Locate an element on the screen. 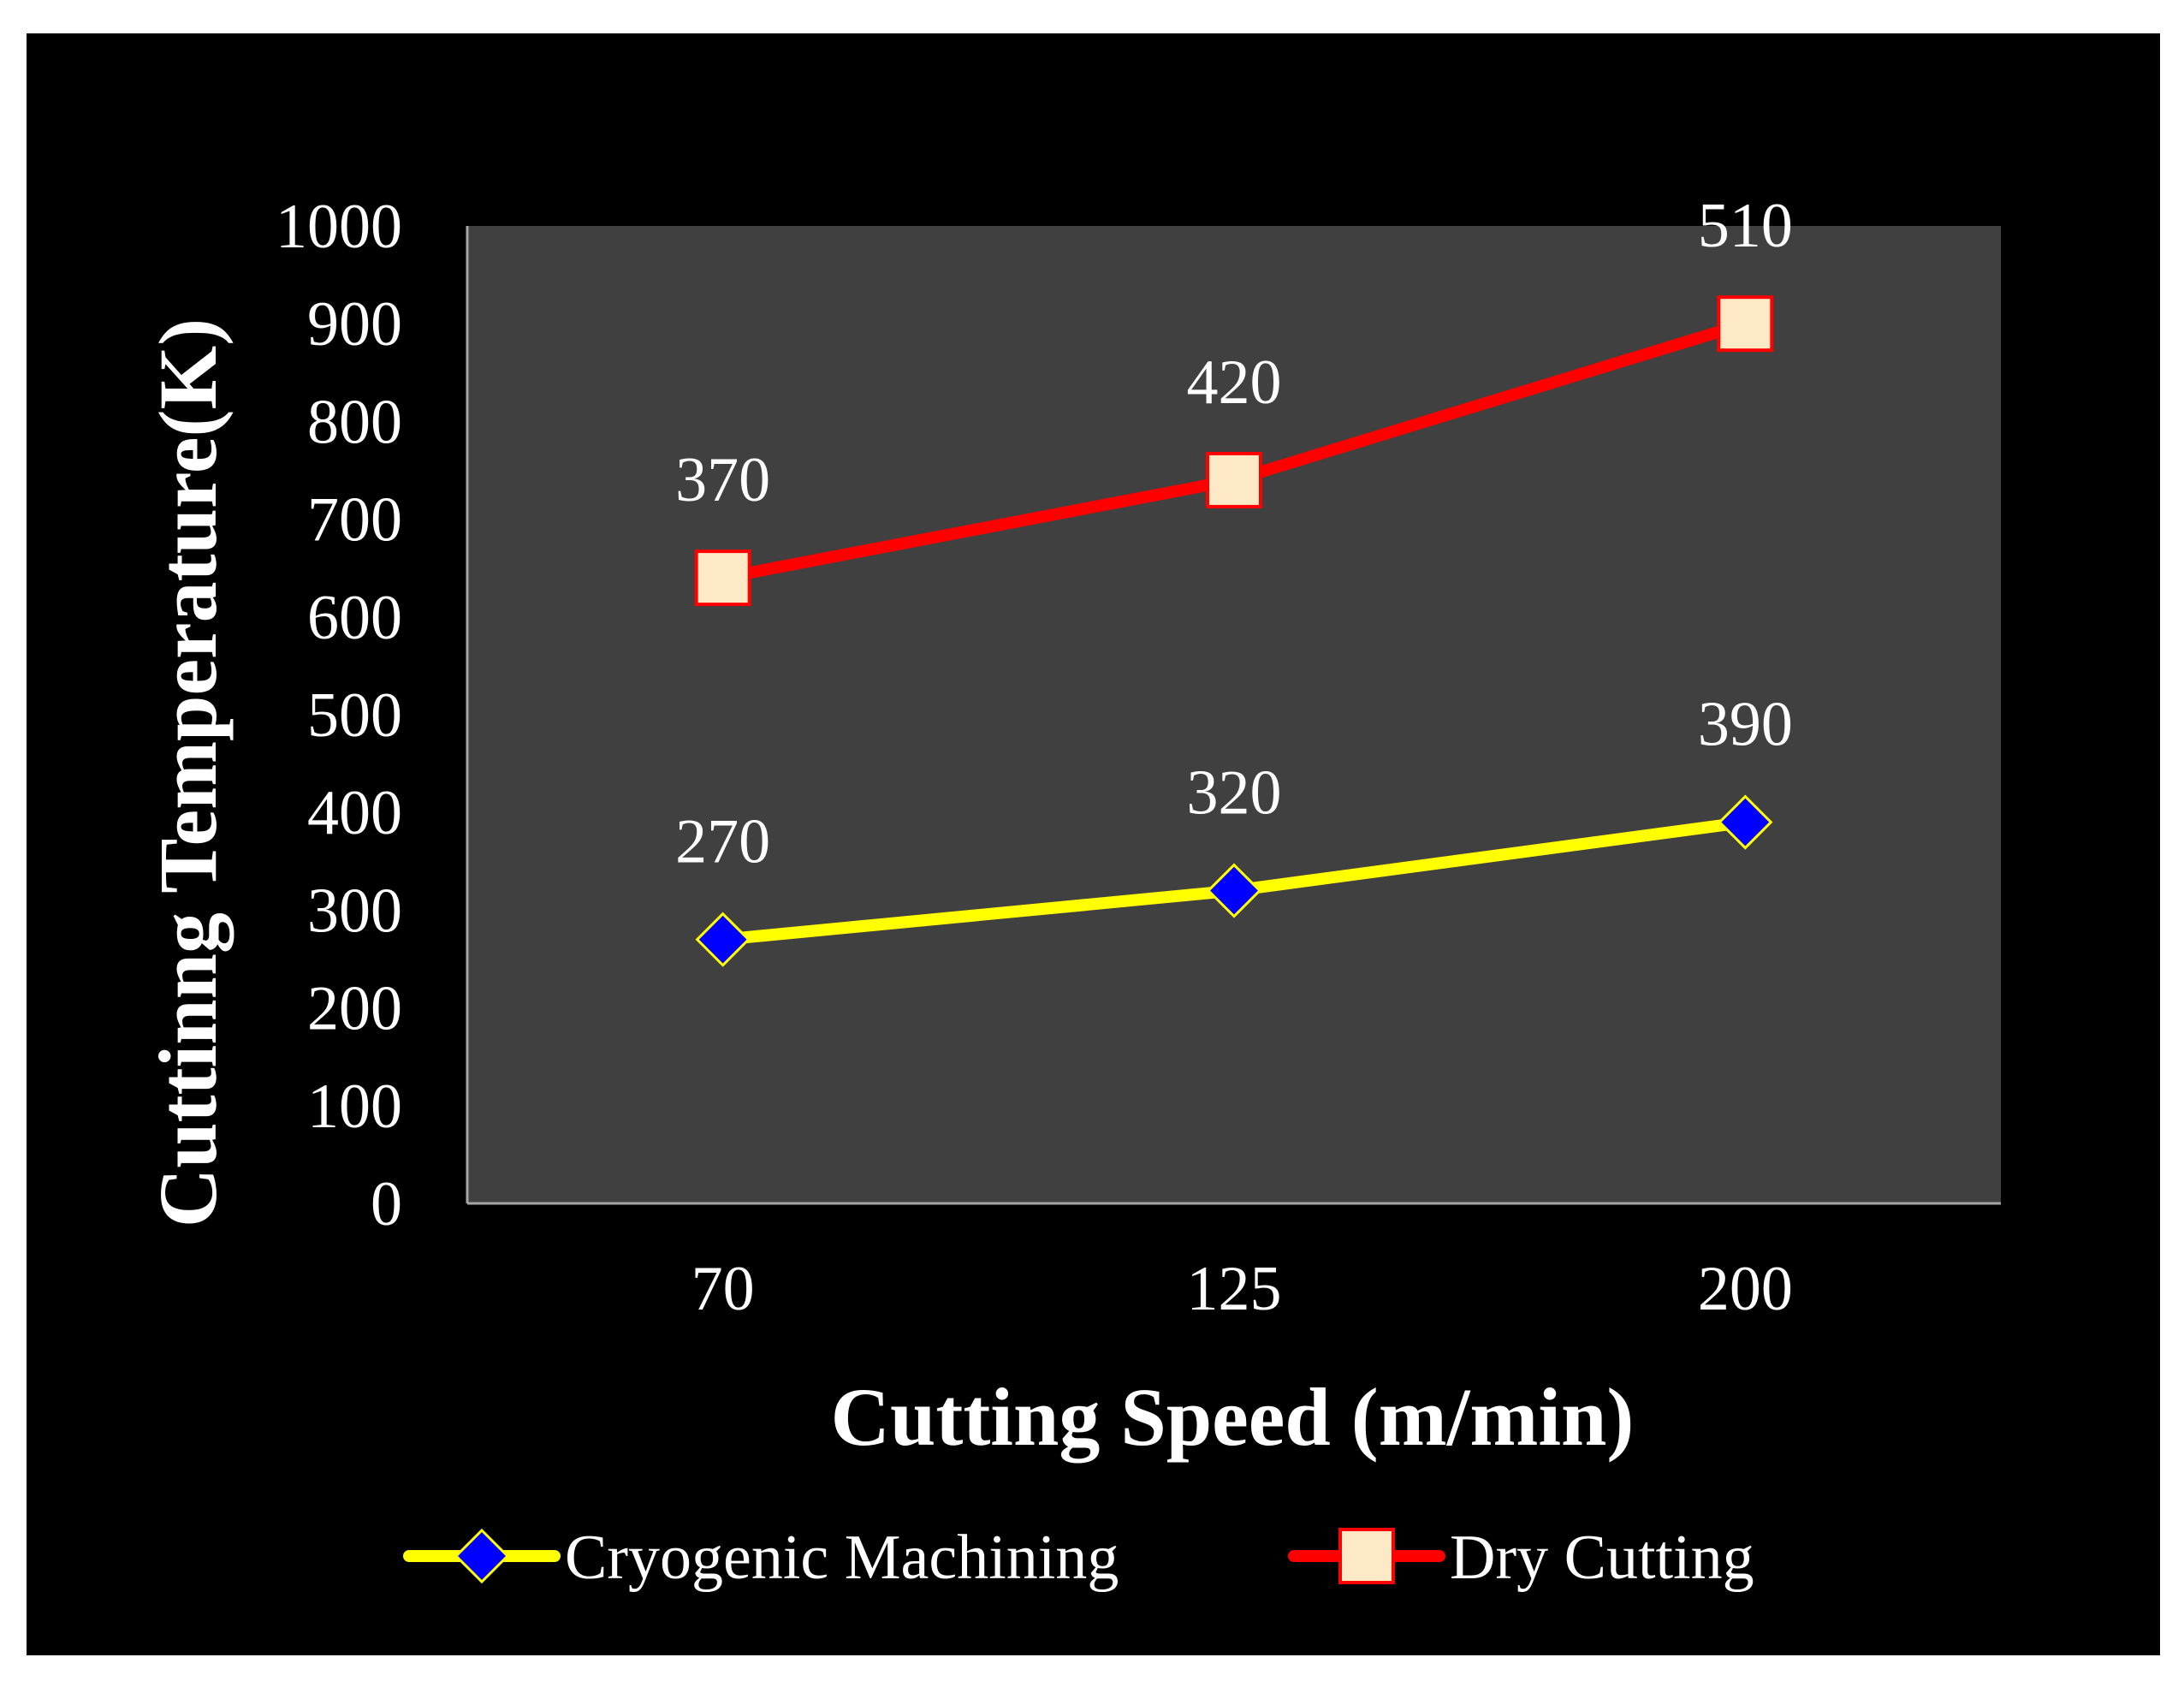 The image size is (2184, 1681). y-axis-title: Cuttinng Temperature(K) is located at coordinates (188, 773).